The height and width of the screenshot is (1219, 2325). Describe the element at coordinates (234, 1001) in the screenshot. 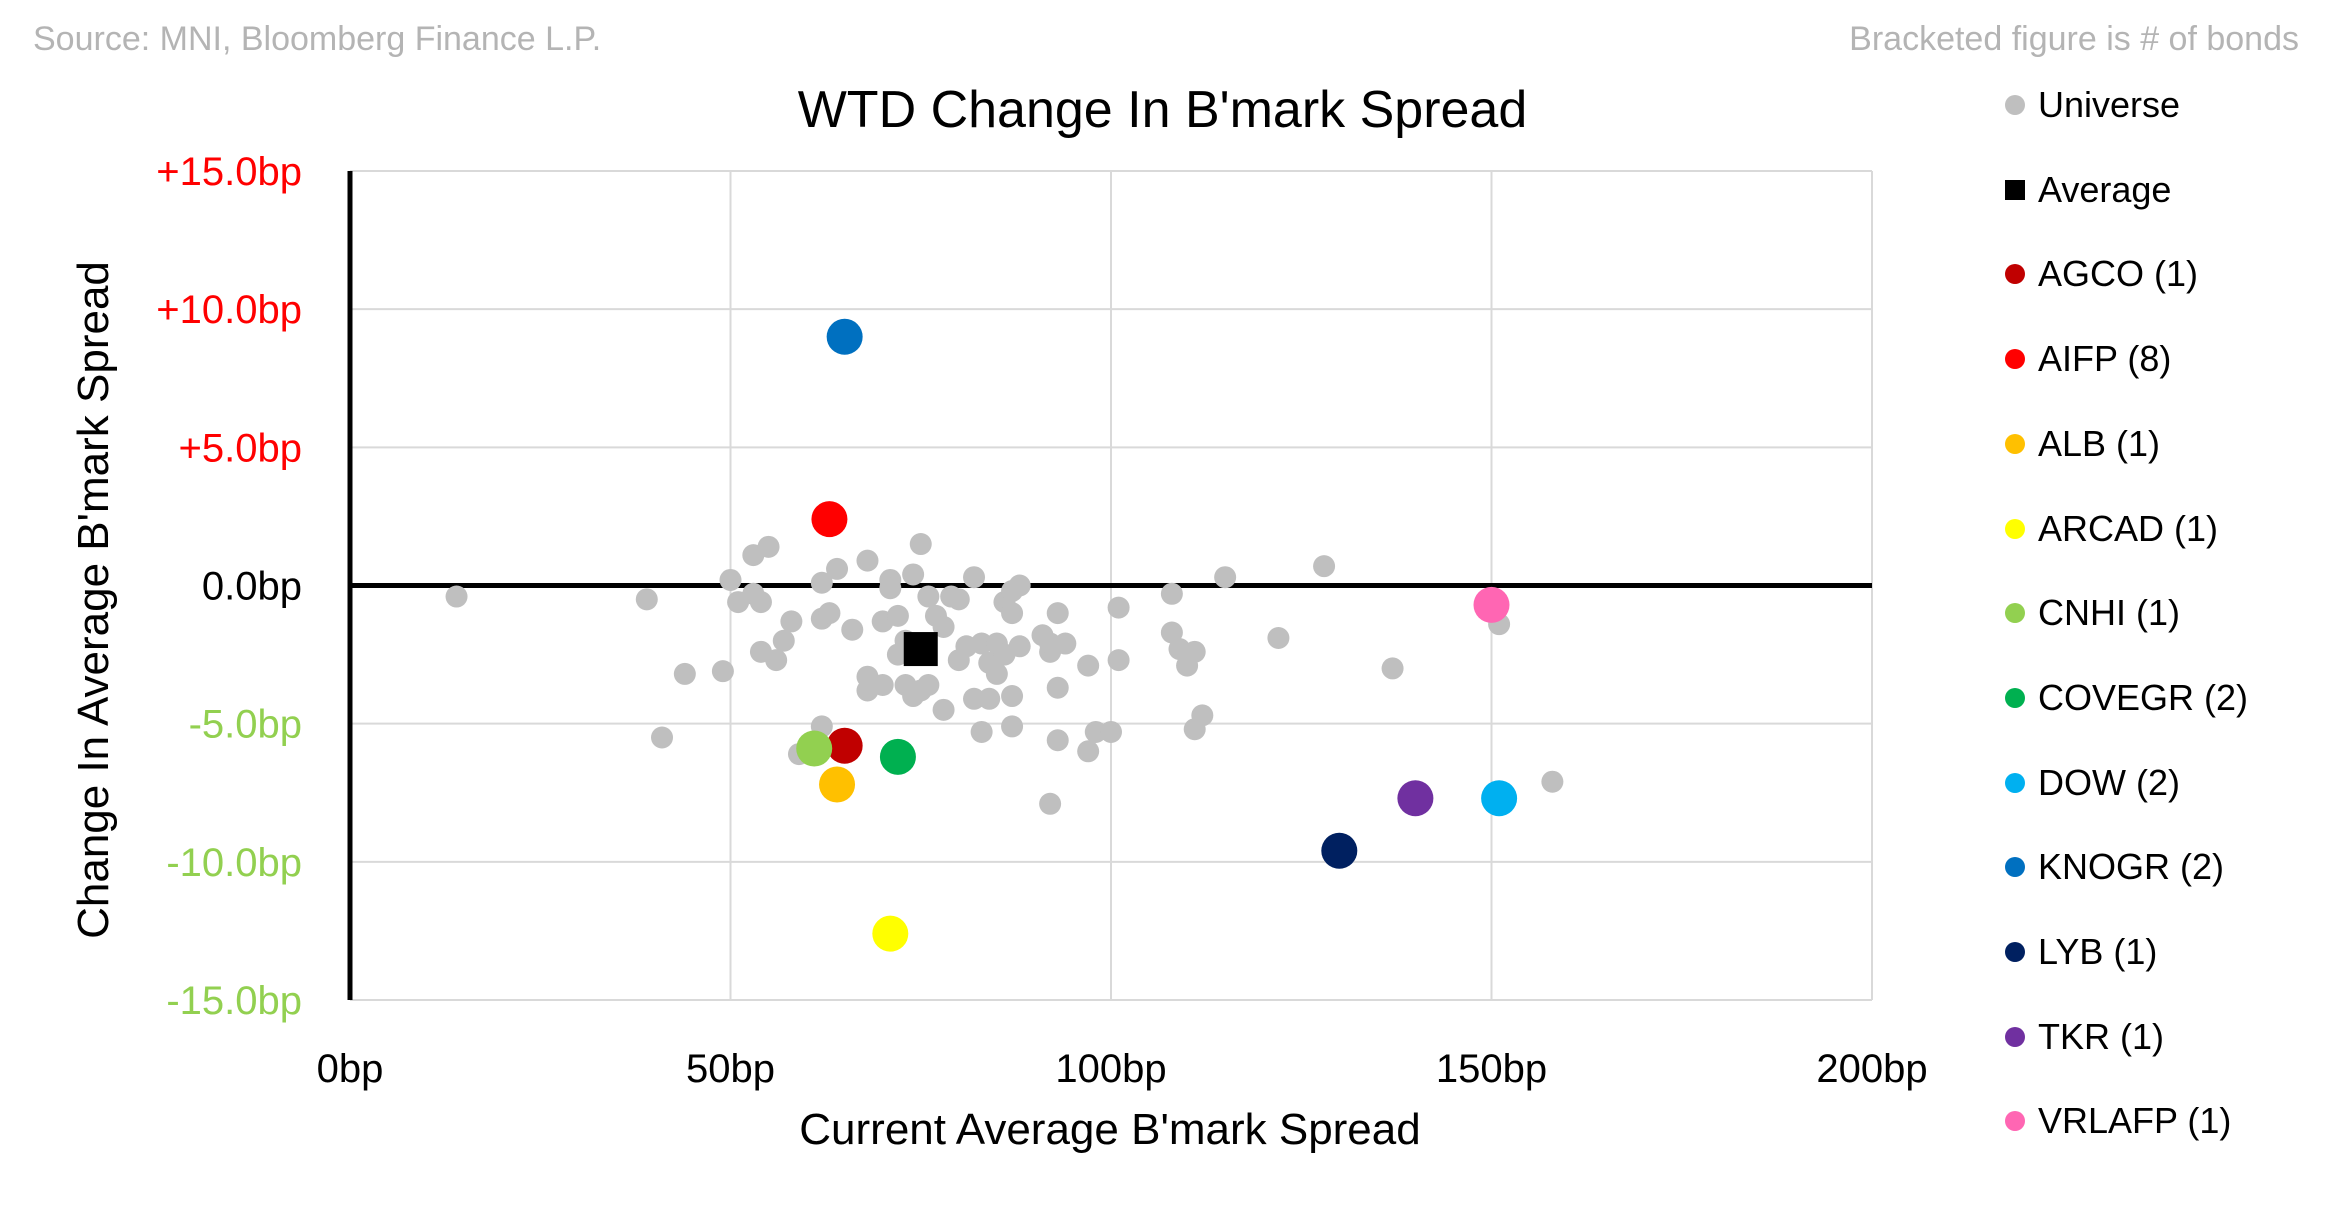

I see `y-tick-label: -15.0bp` at that location.